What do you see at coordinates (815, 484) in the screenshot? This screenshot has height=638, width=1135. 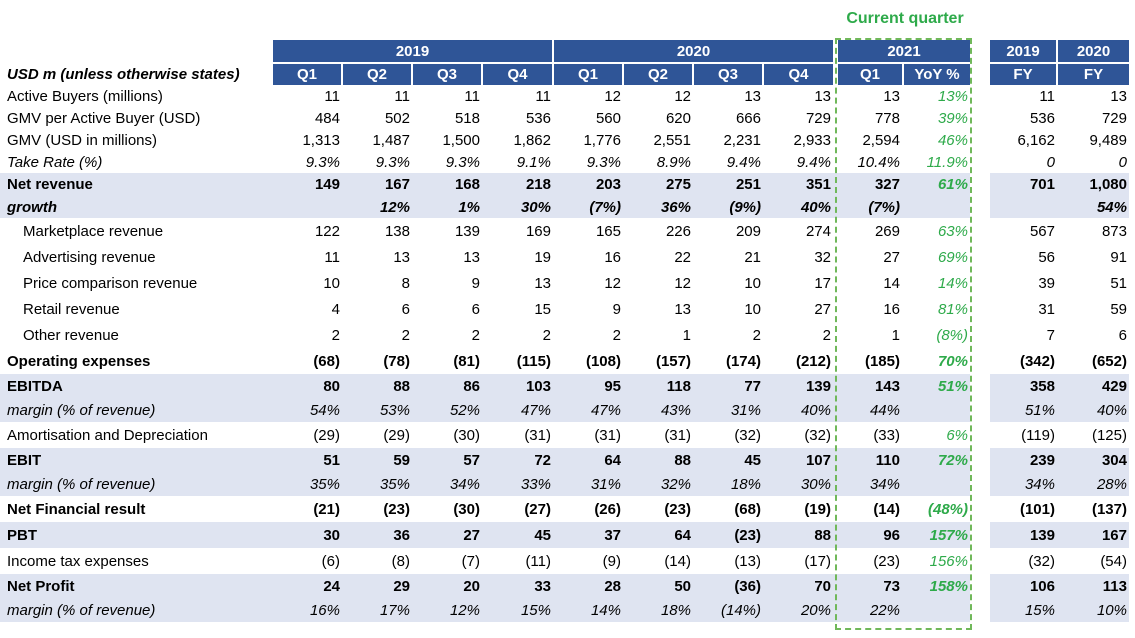 I see `value-cell: 30%` at bounding box center [815, 484].